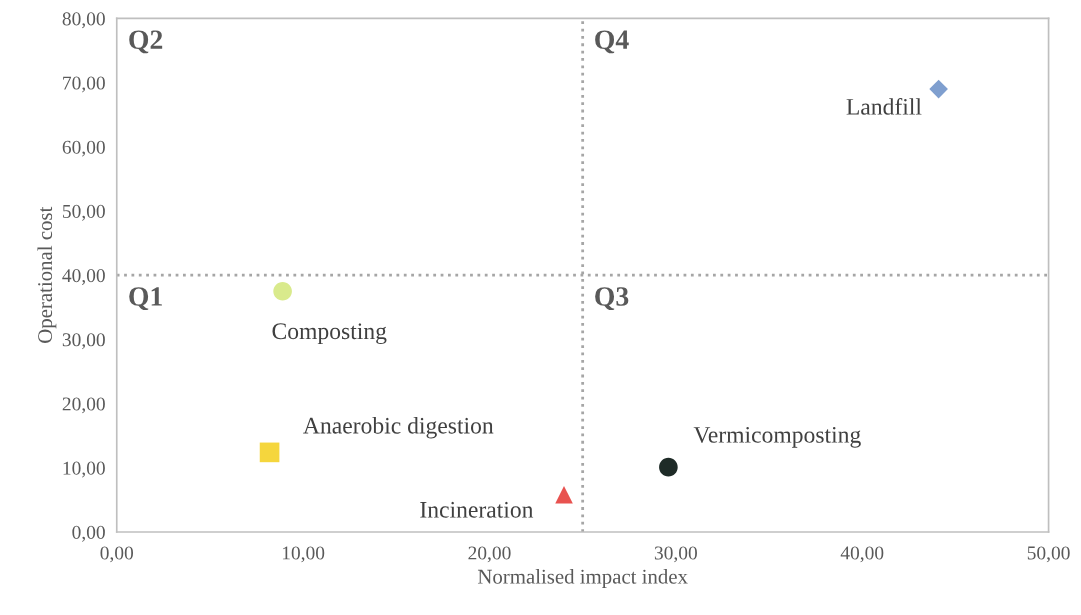 Image resolution: width=1081 pixels, height=615 pixels. What do you see at coordinates (145, 299) in the screenshot?
I see `annotation: Q1` at bounding box center [145, 299].